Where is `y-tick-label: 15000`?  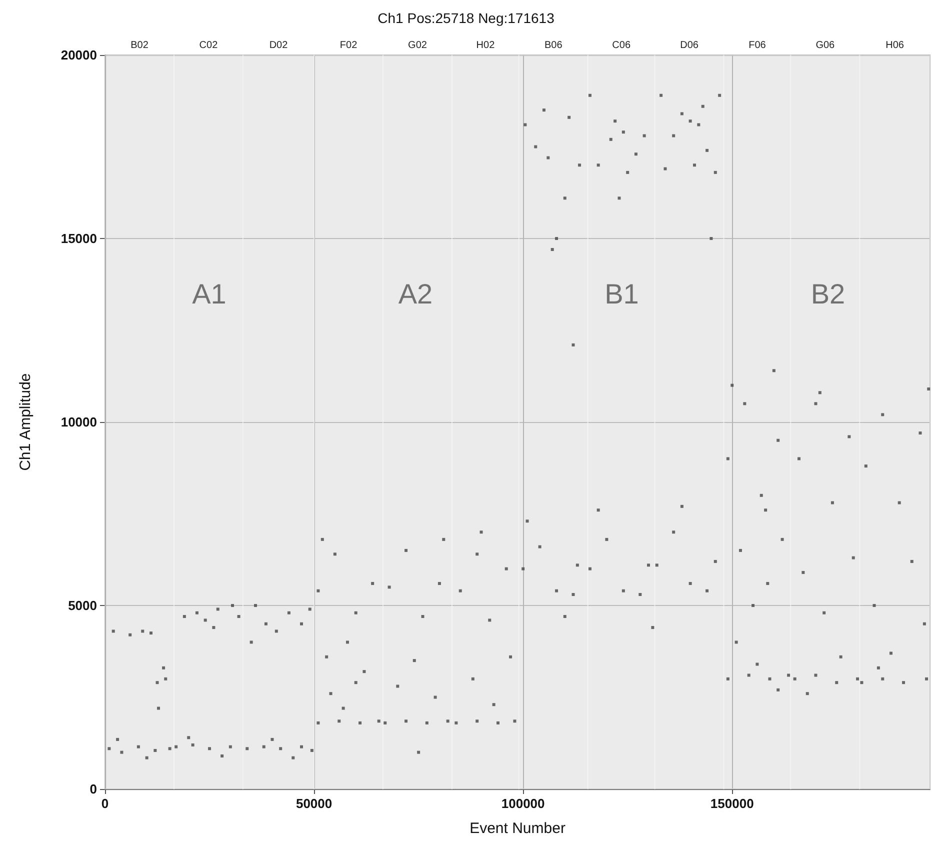
y-tick-label: 15000 is located at coordinates (78, 238).